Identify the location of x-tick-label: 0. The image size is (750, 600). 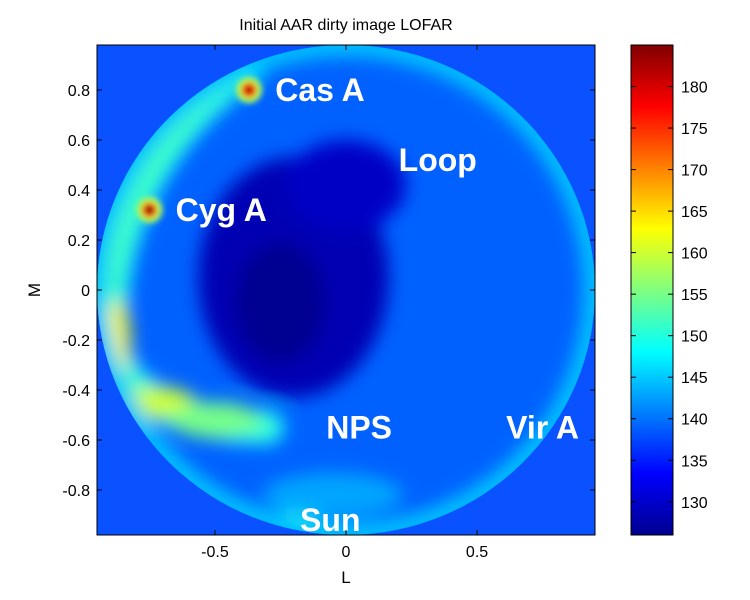
(346, 552).